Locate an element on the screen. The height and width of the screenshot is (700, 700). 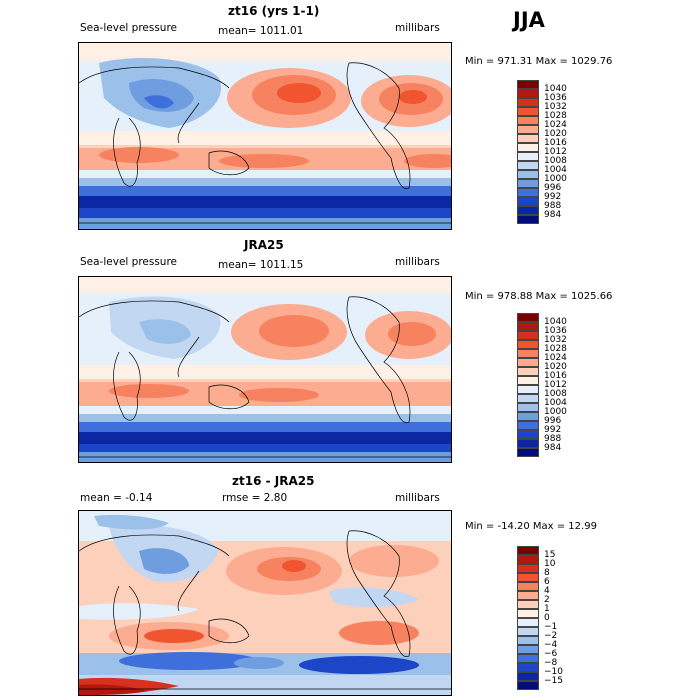
panel-2-title: JRA25 is located at coordinates (264, 245).